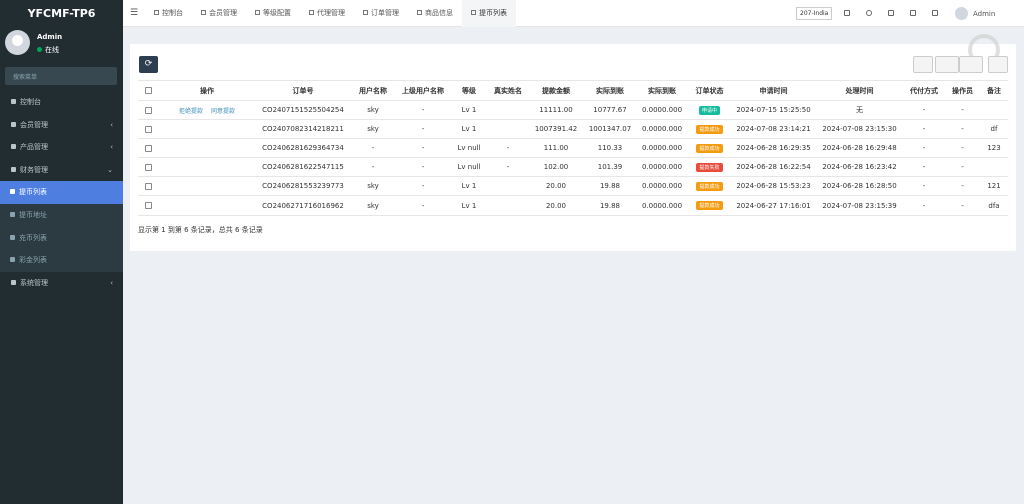 This screenshot has height=504, width=1024. Describe the element at coordinates (508, 90) in the screenshot. I see `column-header: 真实姓名` at that location.